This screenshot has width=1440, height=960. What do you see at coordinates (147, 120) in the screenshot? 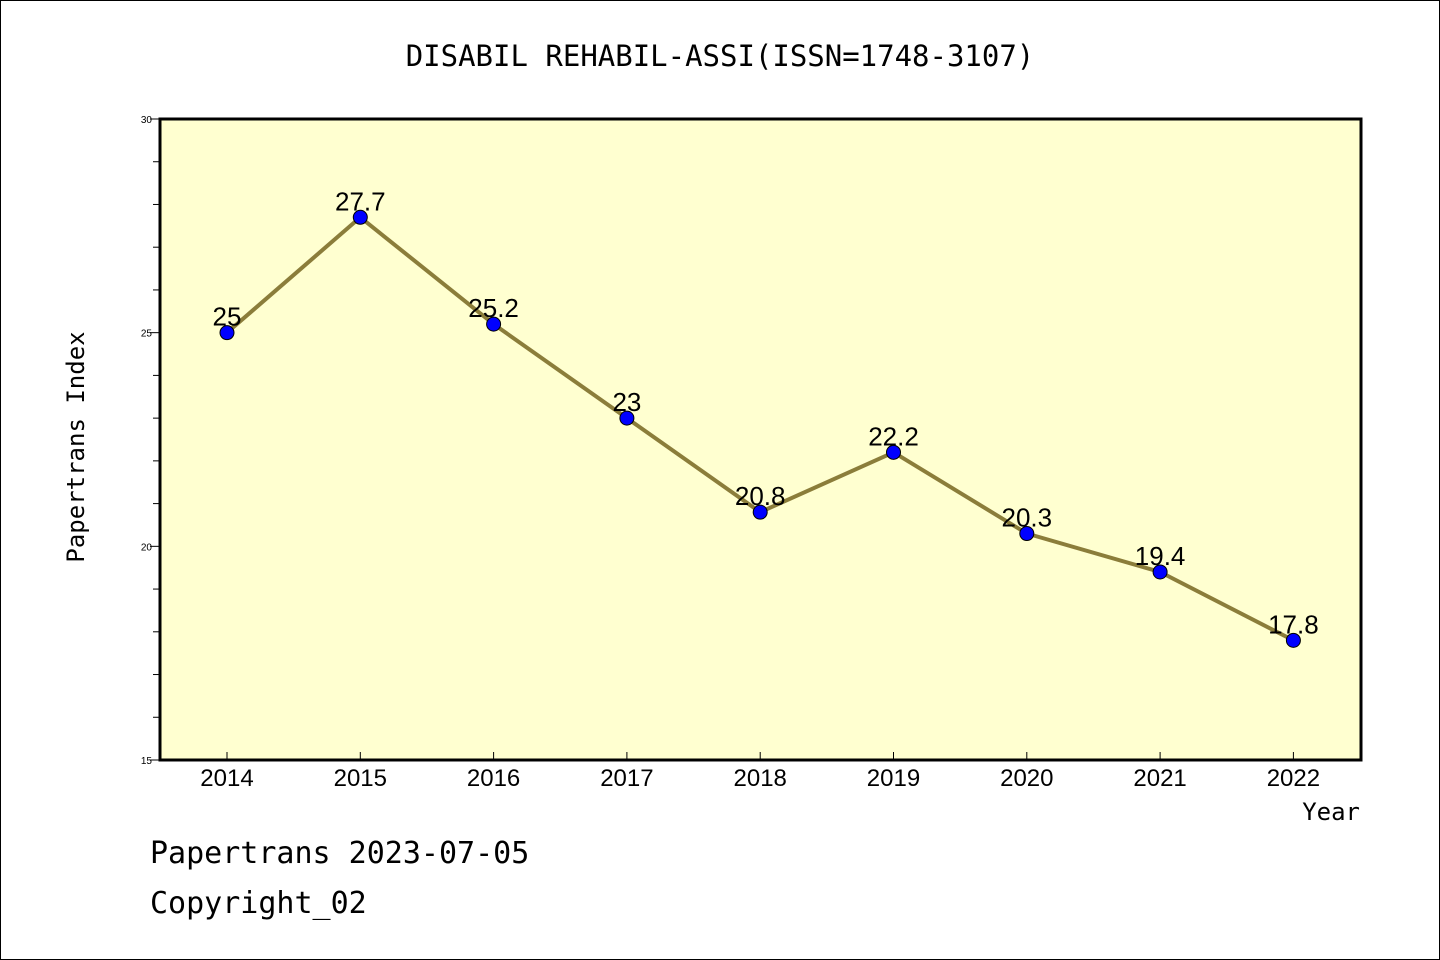
I see `y-tick-label: 30` at bounding box center [147, 120].